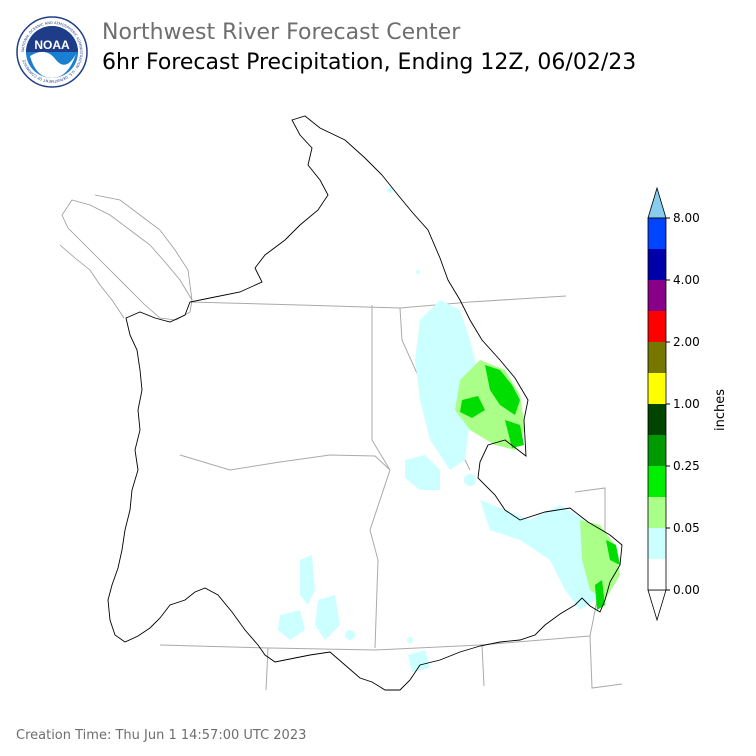 The height and width of the screenshot is (756, 756). Describe the element at coordinates (686, 280) in the screenshot. I see `colorbar-tick-label: 4.00` at that location.